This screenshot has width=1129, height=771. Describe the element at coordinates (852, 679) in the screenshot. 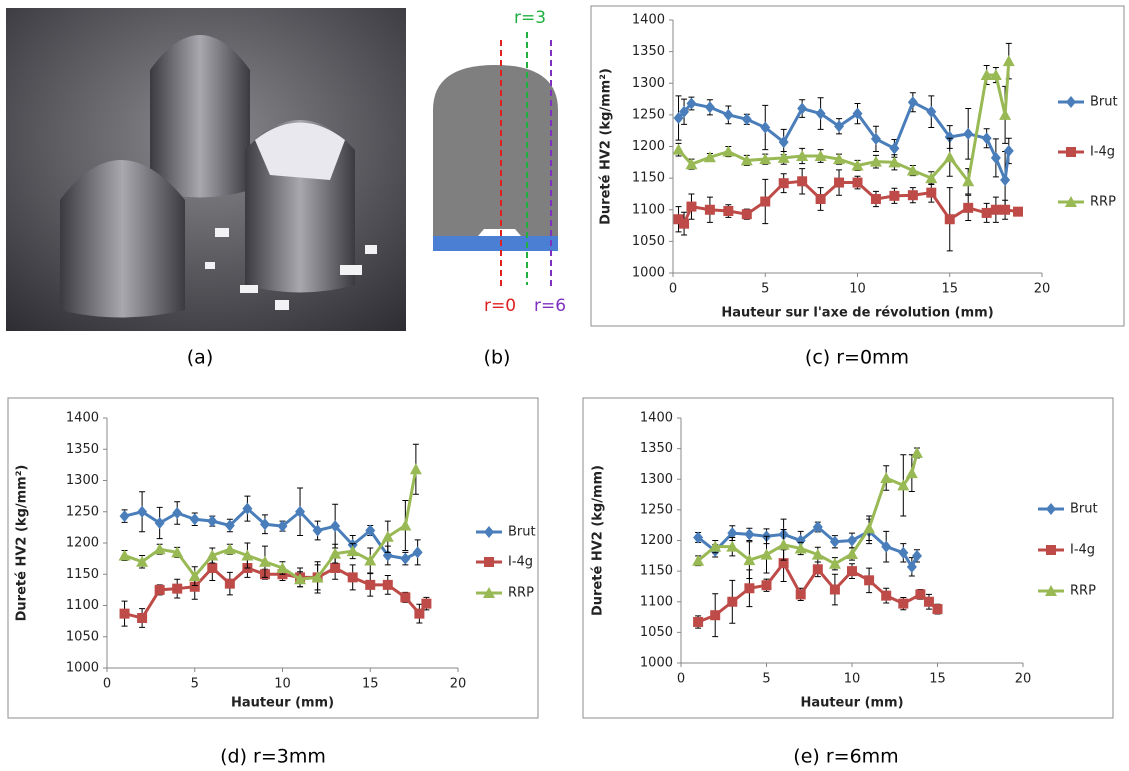

I see `x-tick-label: 10` at that location.